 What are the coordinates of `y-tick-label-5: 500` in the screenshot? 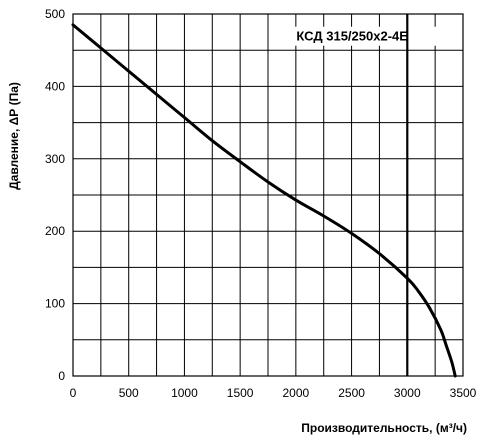 It's located at (55, 14).